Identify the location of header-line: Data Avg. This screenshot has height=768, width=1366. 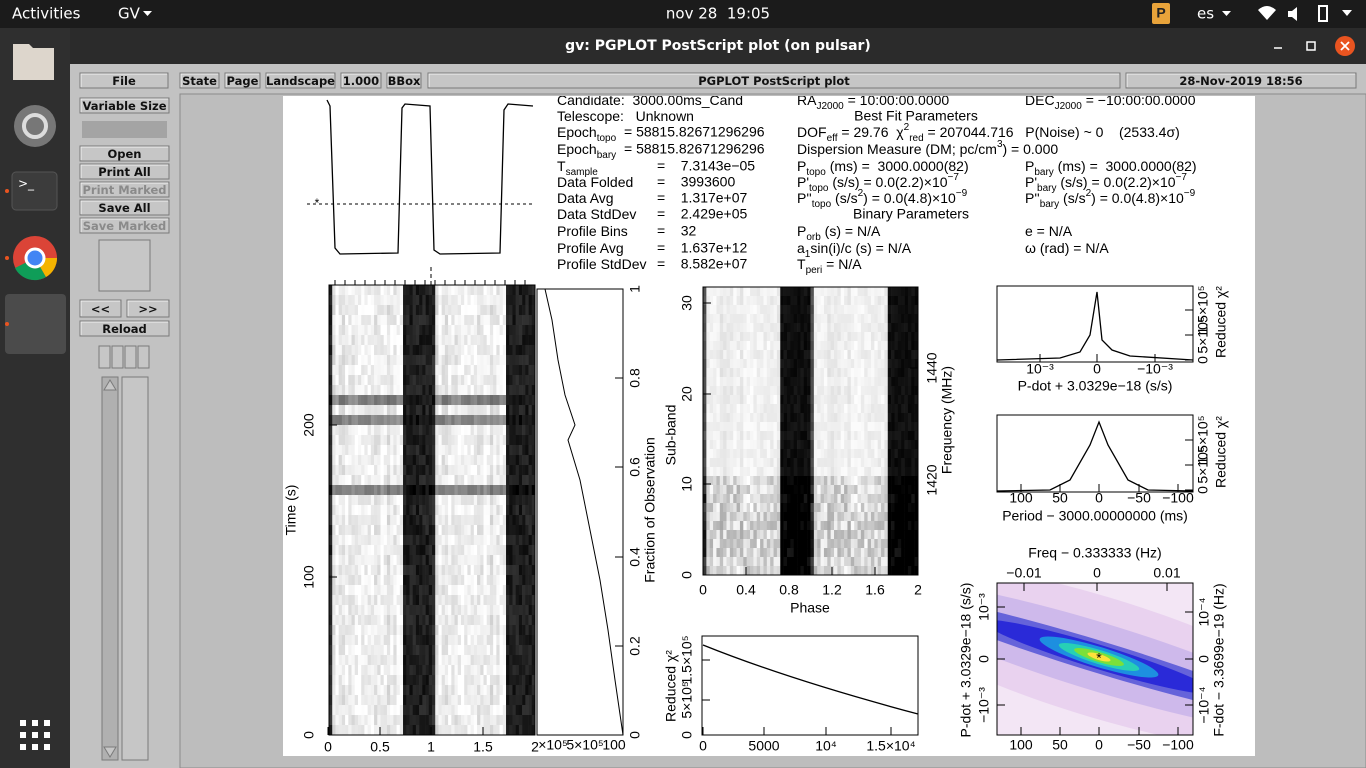
(585, 198).